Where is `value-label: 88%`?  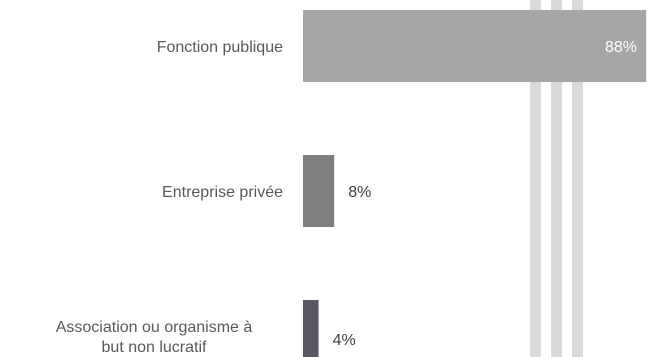
value-label: 88% is located at coordinates (621, 47).